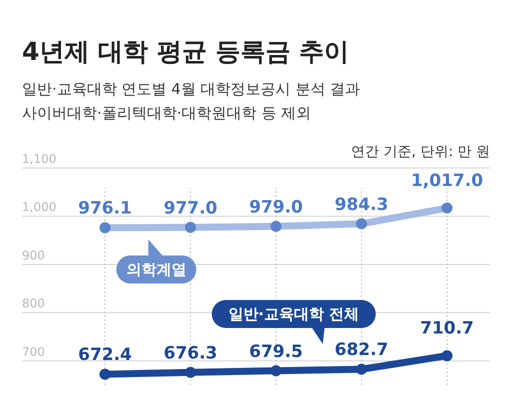  Describe the element at coordinates (33, 351) in the screenshot. I see `y-tick-label: 700` at that location.